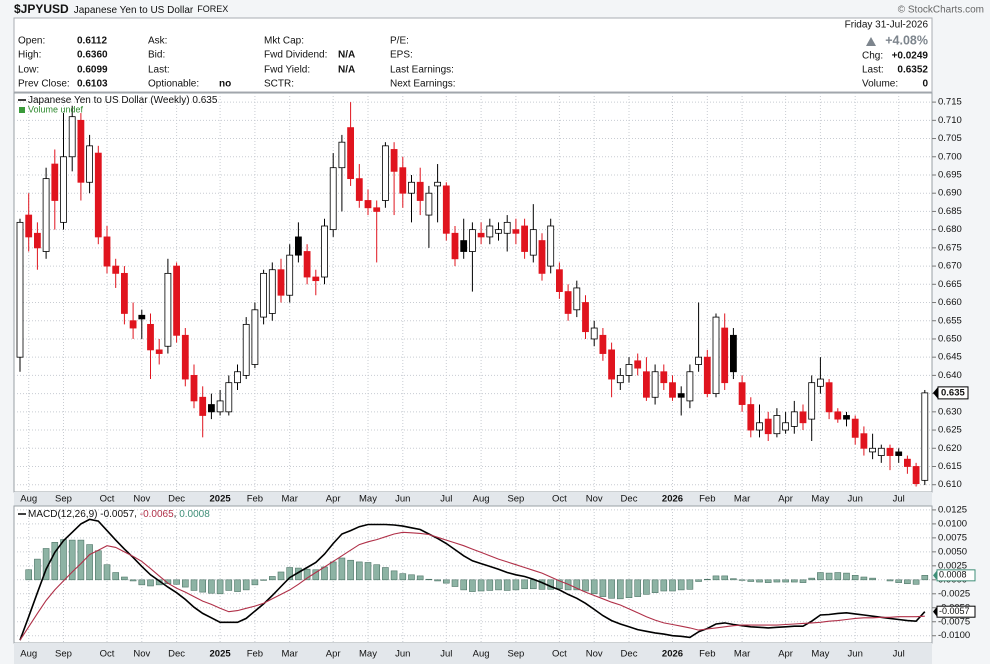 The width and height of the screenshot is (990, 664). What do you see at coordinates (402, 499) in the screenshot?
I see `x-tick-label: Jun` at bounding box center [402, 499].